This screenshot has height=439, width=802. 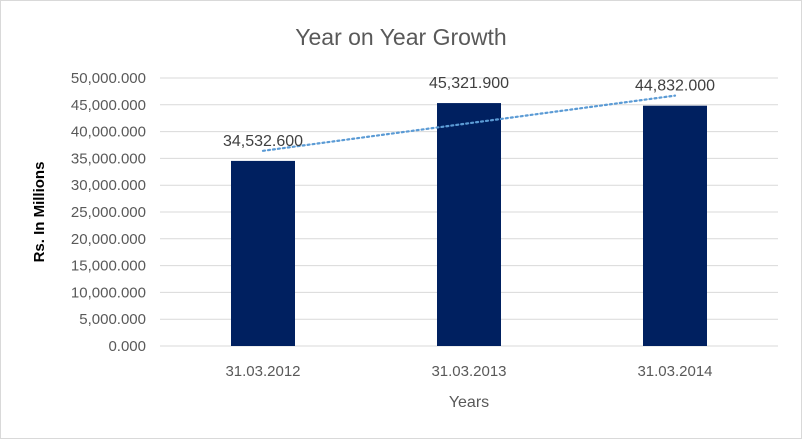 I want to click on trendline-line, so click(x=469, y=123).